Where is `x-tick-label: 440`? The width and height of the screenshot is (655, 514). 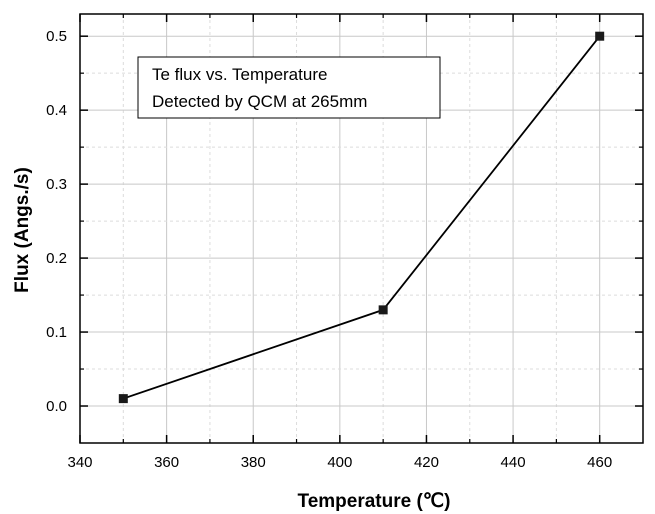 x-tick-label: 440 is located at coordinates (513, 462).